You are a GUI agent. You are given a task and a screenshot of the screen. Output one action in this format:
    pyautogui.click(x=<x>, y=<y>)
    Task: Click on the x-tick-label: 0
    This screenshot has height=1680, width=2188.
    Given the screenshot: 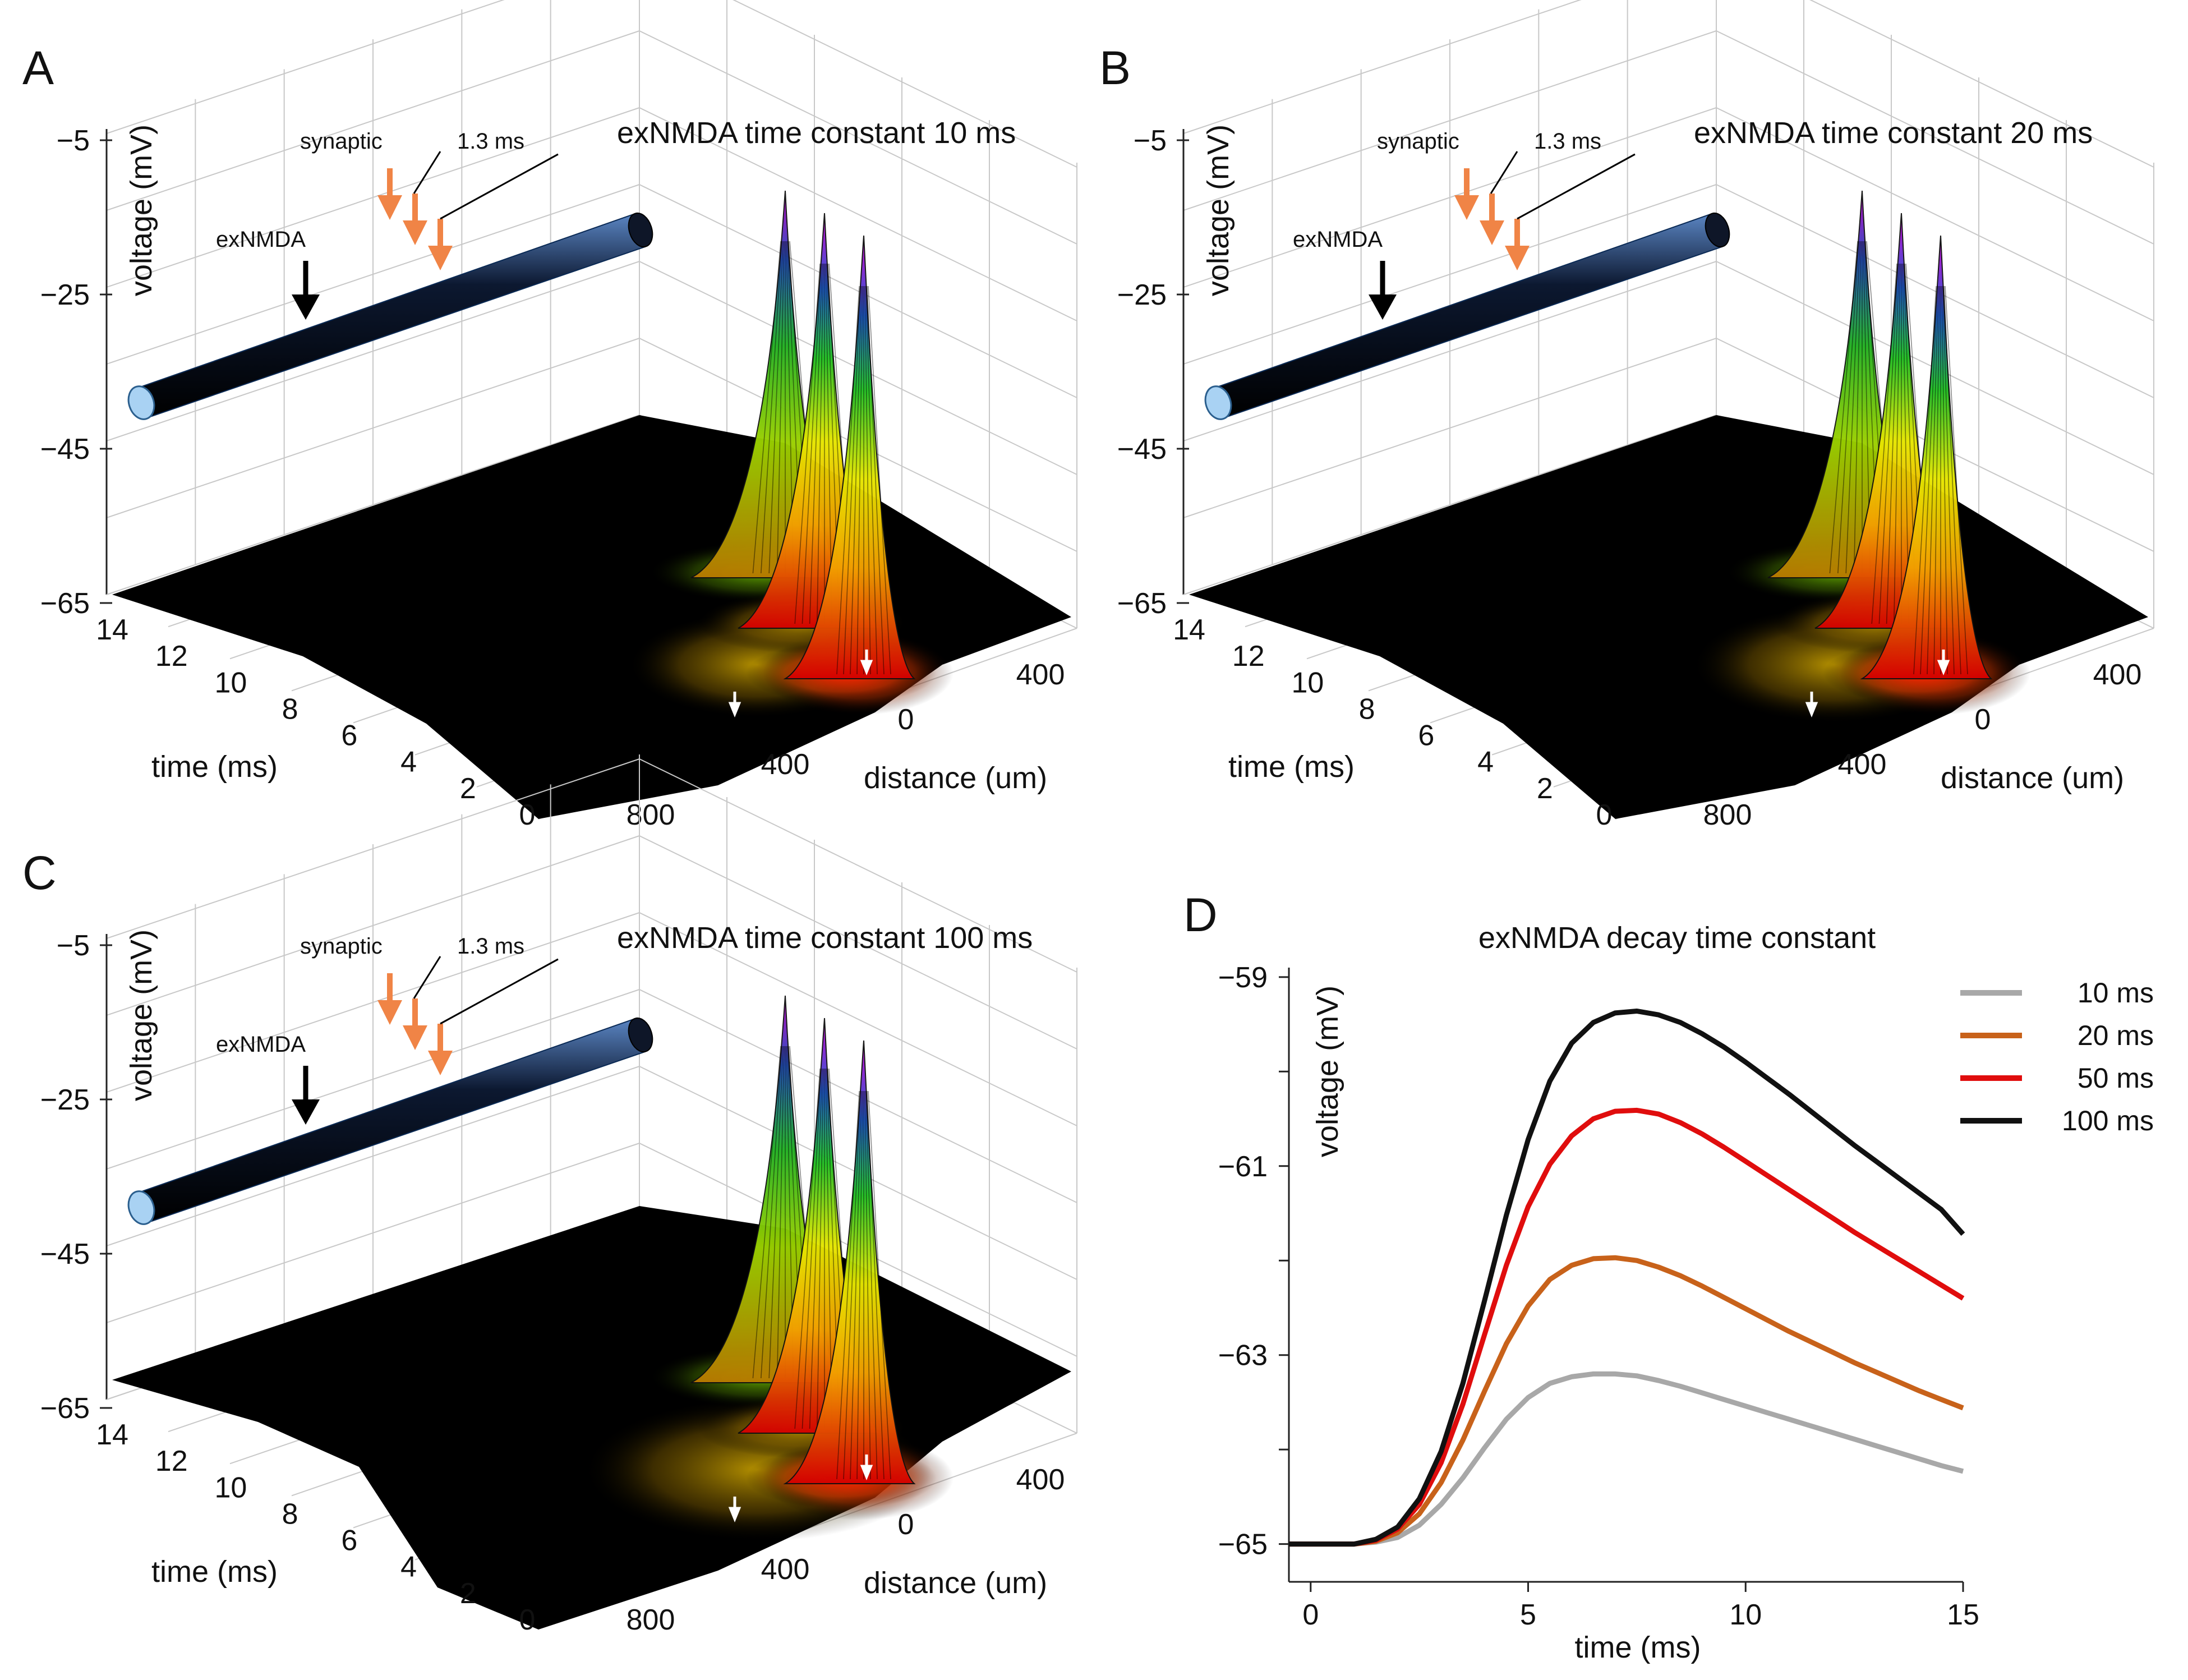 What is the action you would take?
    pyautogui.click(x=1310, y=1615)
    